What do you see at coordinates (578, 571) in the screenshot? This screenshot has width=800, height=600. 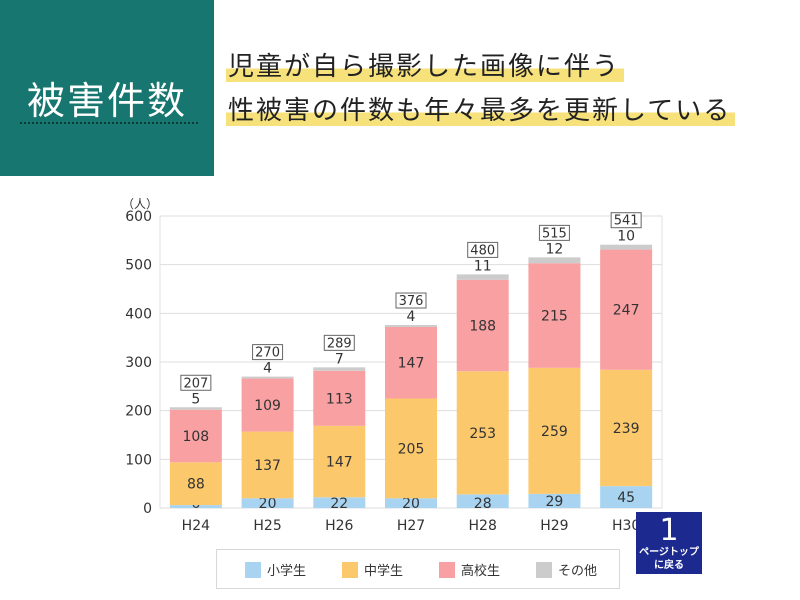 I see `legend-label: その他` at bounding box center [578, 571].